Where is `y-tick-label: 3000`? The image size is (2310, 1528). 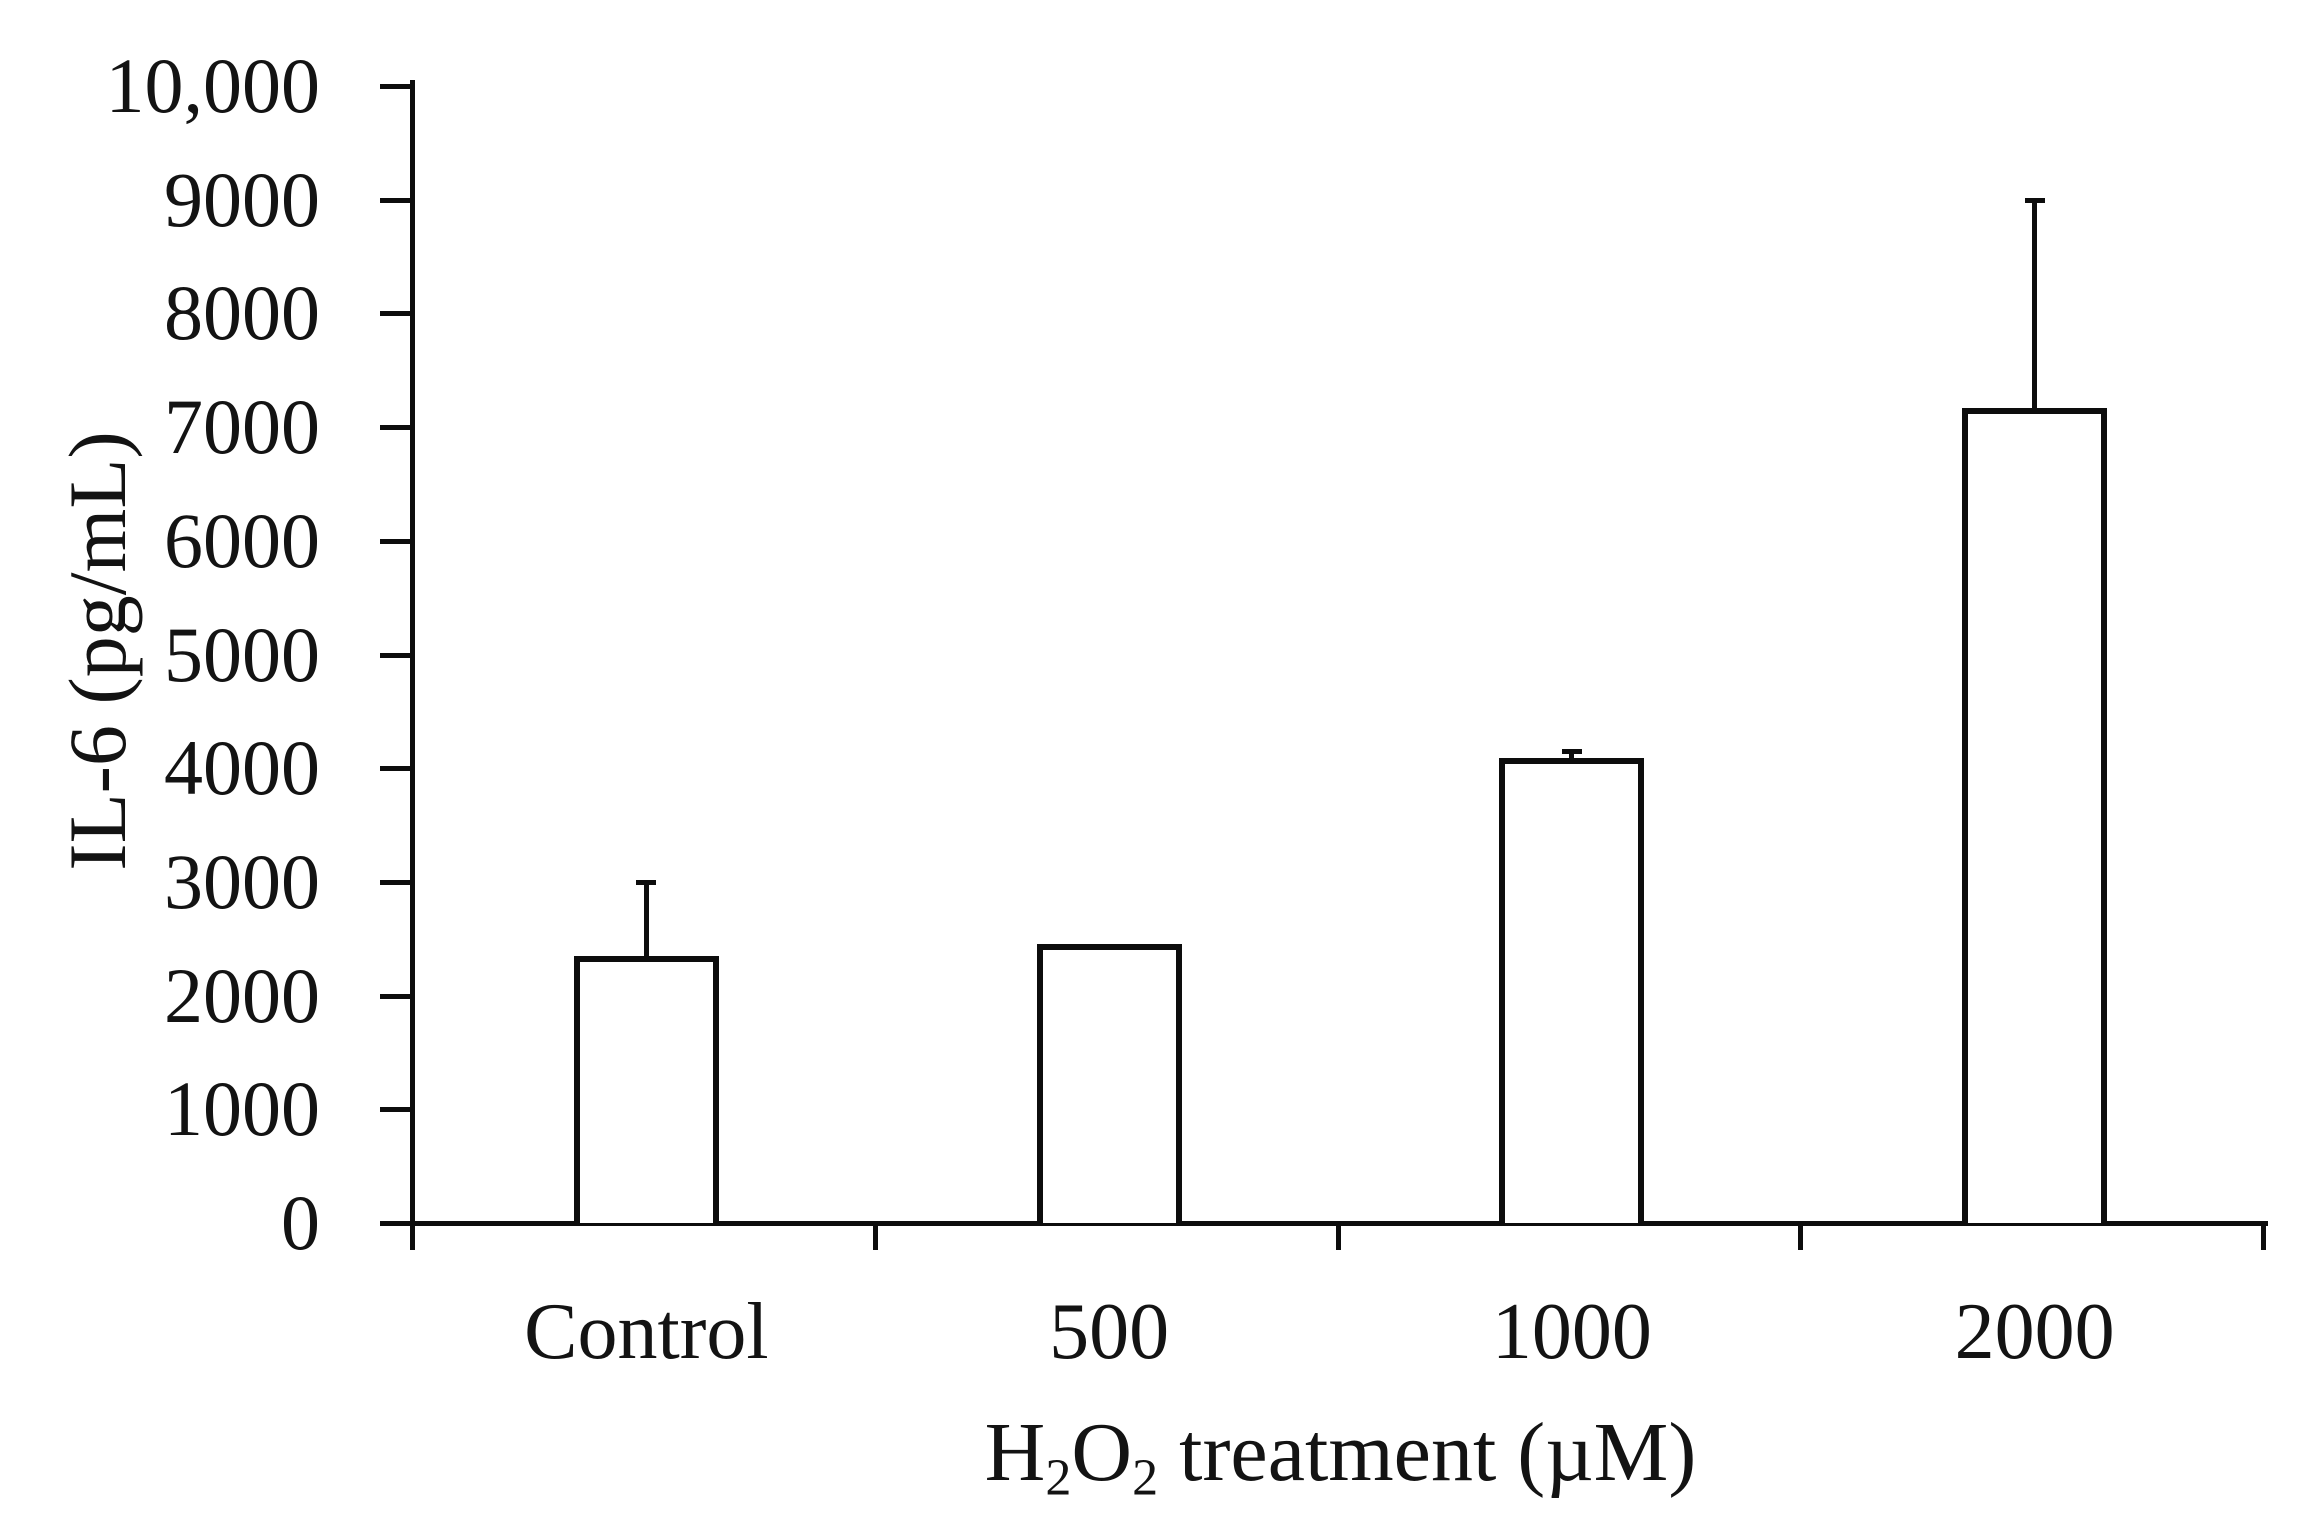
y-tick-label: 3000 is located at coordinates (242, 881).